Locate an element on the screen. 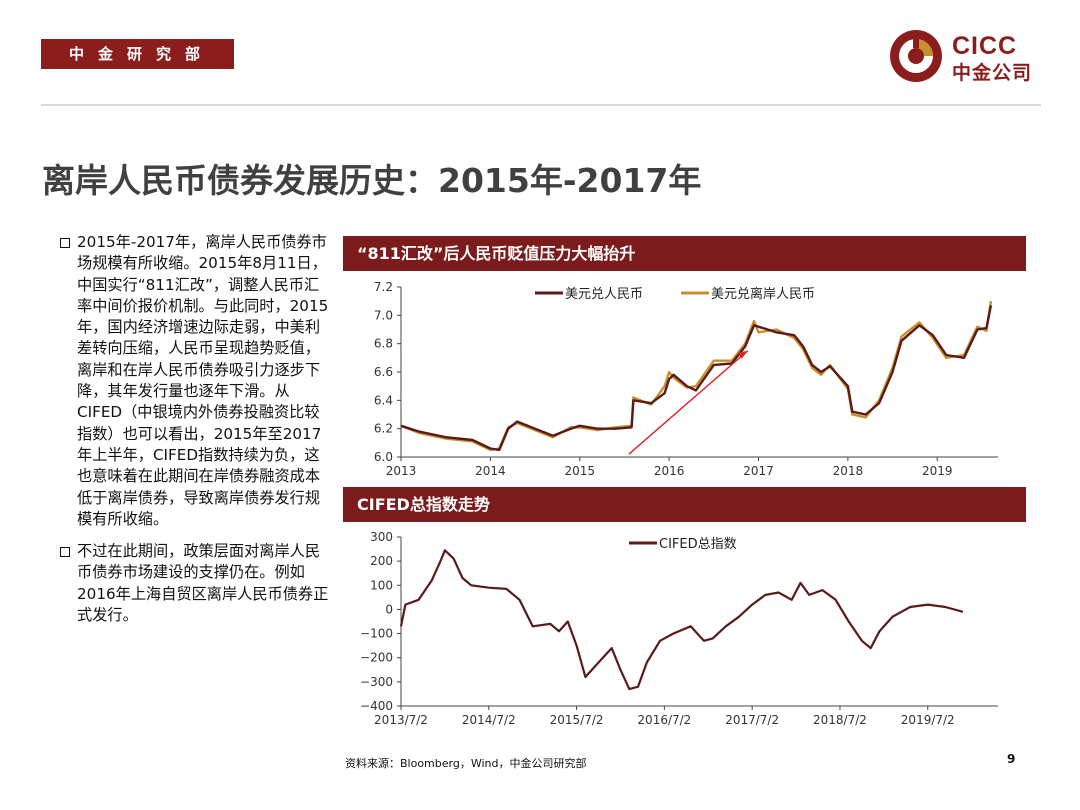 The image size is (1080, 810). legend-label: 美元兑离岸人民币 is located at coordinates (763, 294).